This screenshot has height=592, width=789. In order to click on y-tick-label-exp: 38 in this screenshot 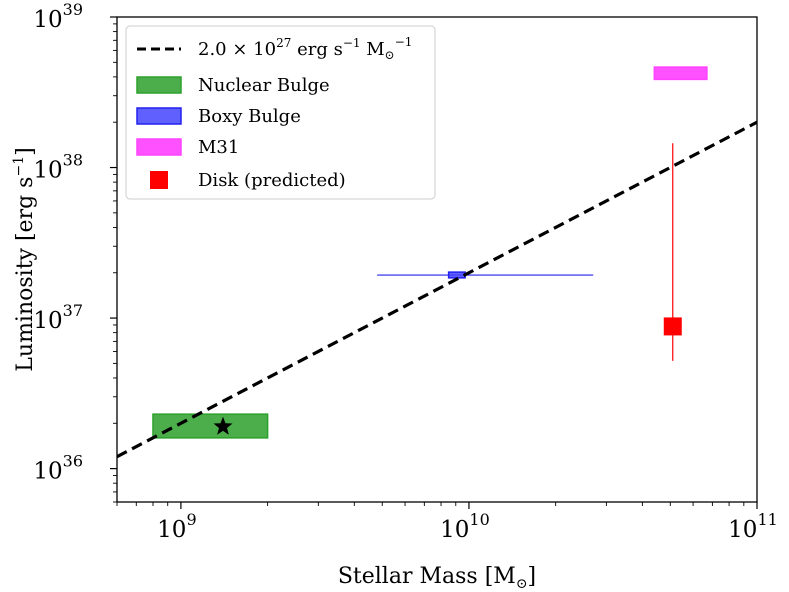, I will do `click(73, 160)`.